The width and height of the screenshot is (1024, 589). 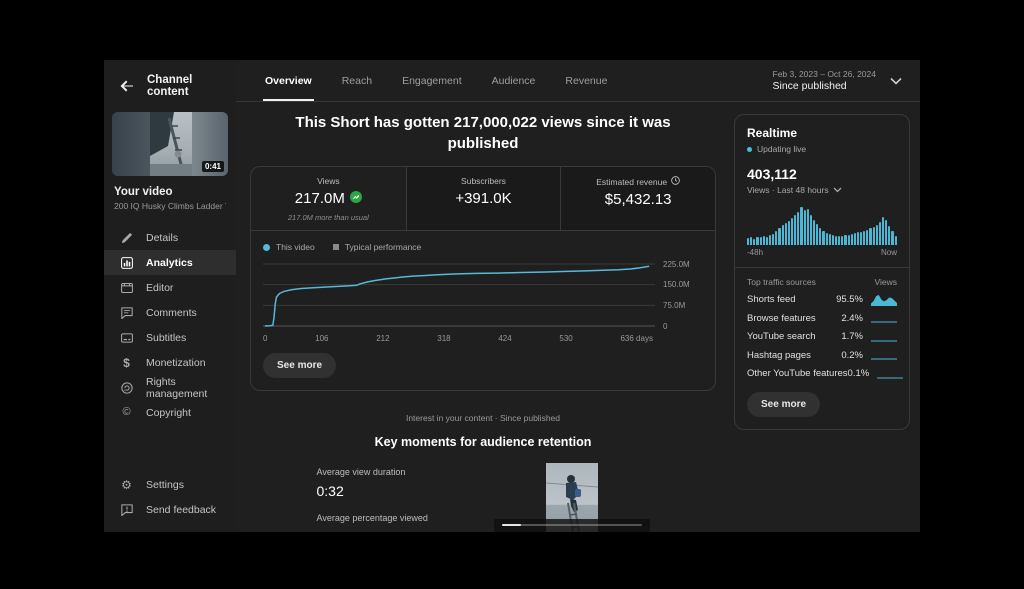 I want to click on traffic-source-label: Browse features, so click(x=781, y=318).